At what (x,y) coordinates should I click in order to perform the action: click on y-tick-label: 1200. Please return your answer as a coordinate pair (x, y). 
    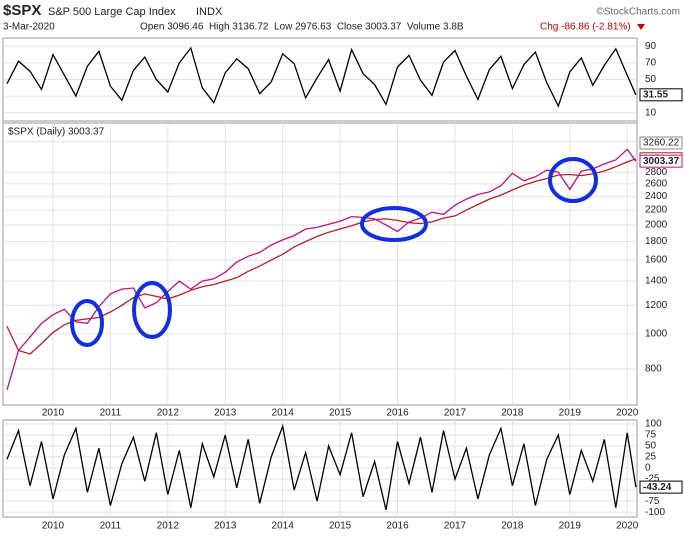
    Looking at the image, I should click on (656, 305).